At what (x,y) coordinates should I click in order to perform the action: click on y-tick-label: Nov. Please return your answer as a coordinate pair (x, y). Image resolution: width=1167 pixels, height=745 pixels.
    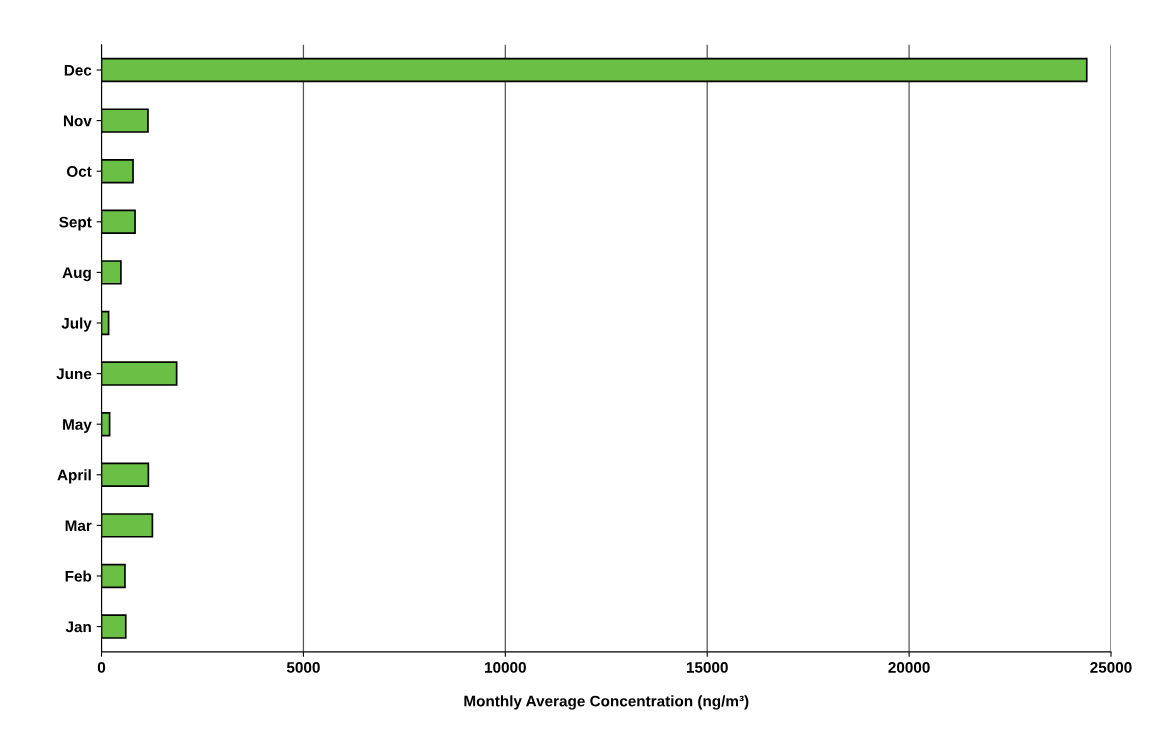
    Looking at the image, I should click on (77, 121).